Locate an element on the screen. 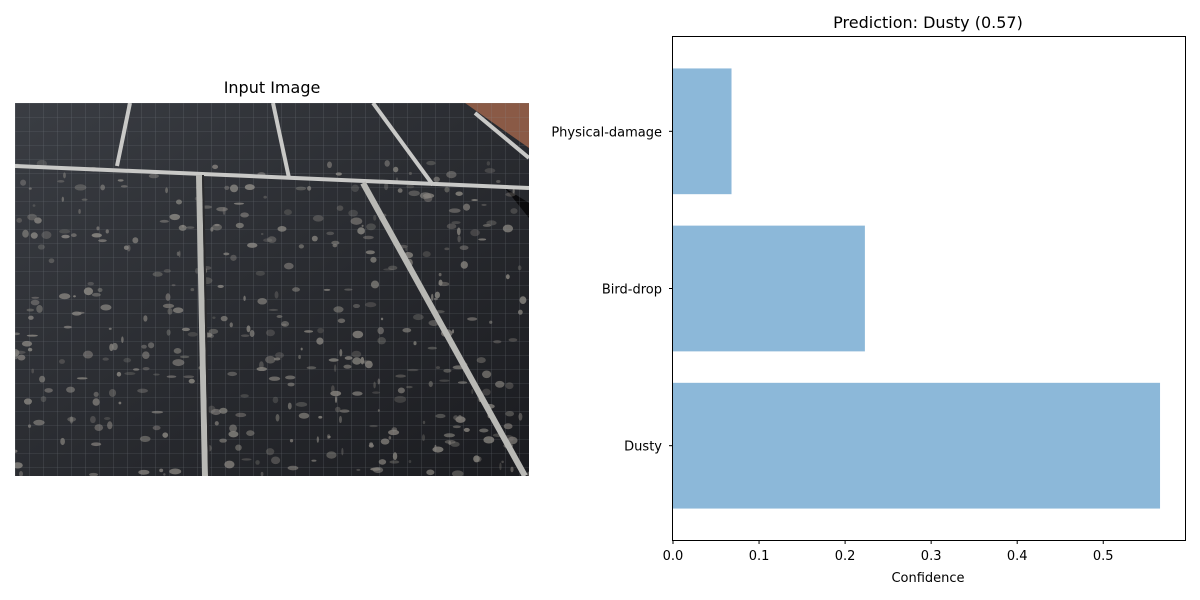 This screenshot has width=1200, height=600. y-tick-label: Physical-damage is located at coordinates (606, 132).